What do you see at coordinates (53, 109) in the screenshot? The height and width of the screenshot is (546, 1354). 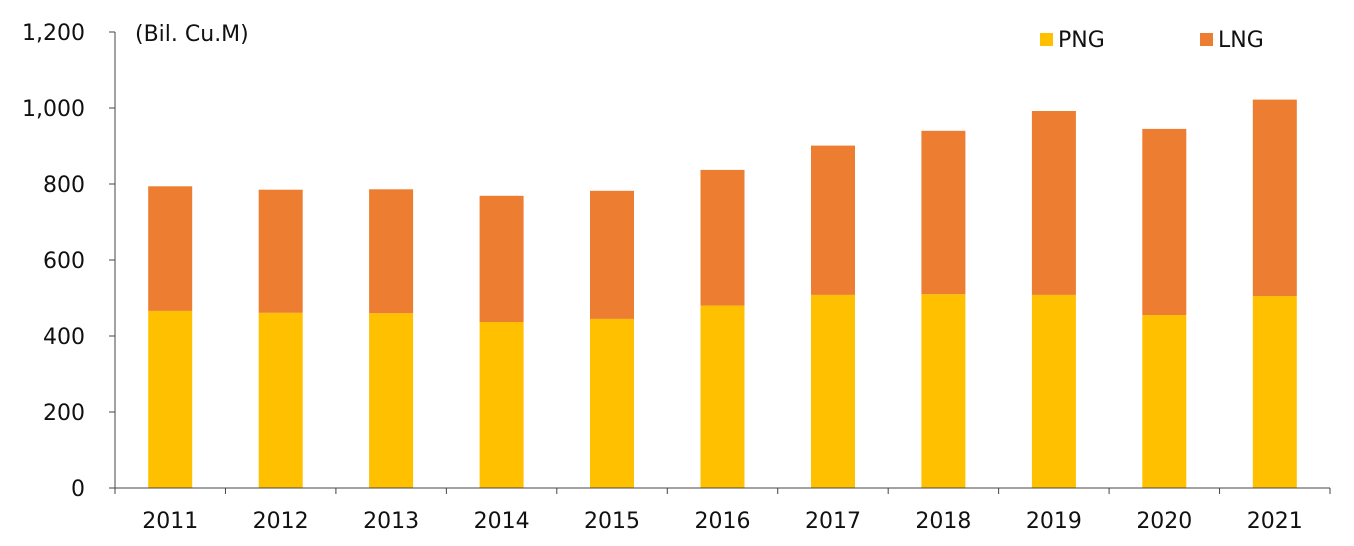 I see `y-tick-label: 1,000` at bounding box center [53, 109].